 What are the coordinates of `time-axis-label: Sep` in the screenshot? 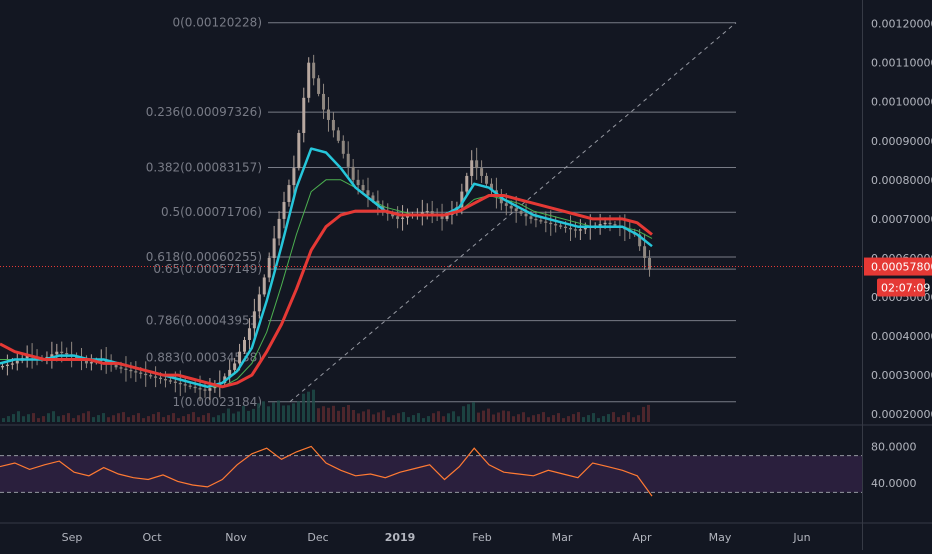 It's located at (72, 537).